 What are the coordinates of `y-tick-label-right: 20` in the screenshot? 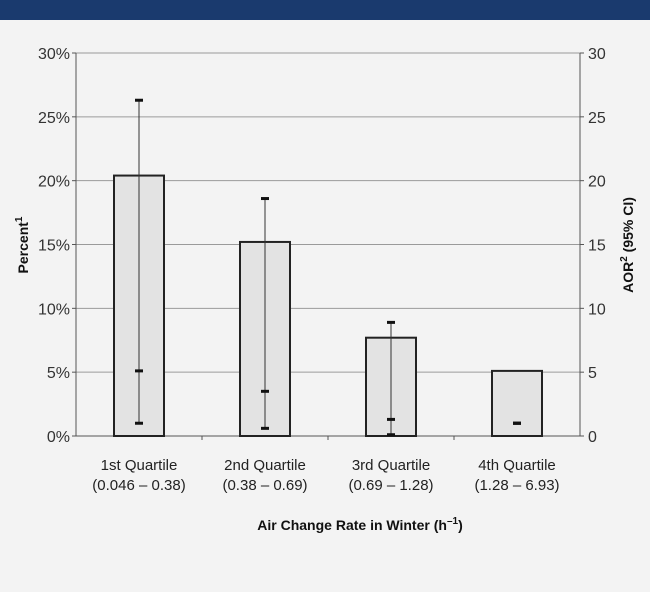 It's located at (597, 182).